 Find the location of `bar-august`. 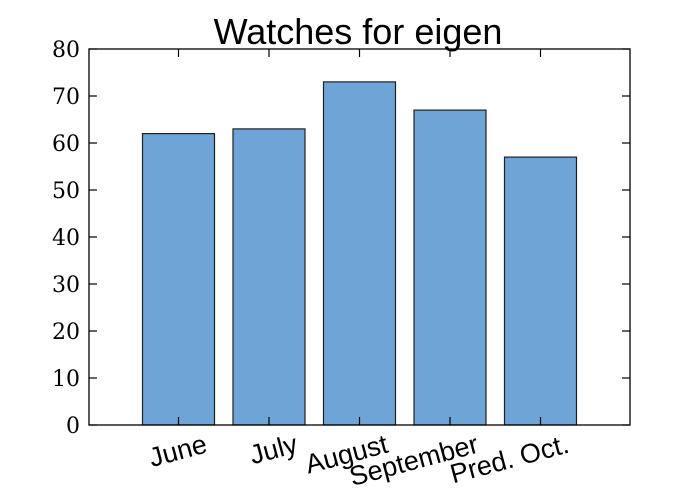

bar-august is located at coordinates (359, 253).